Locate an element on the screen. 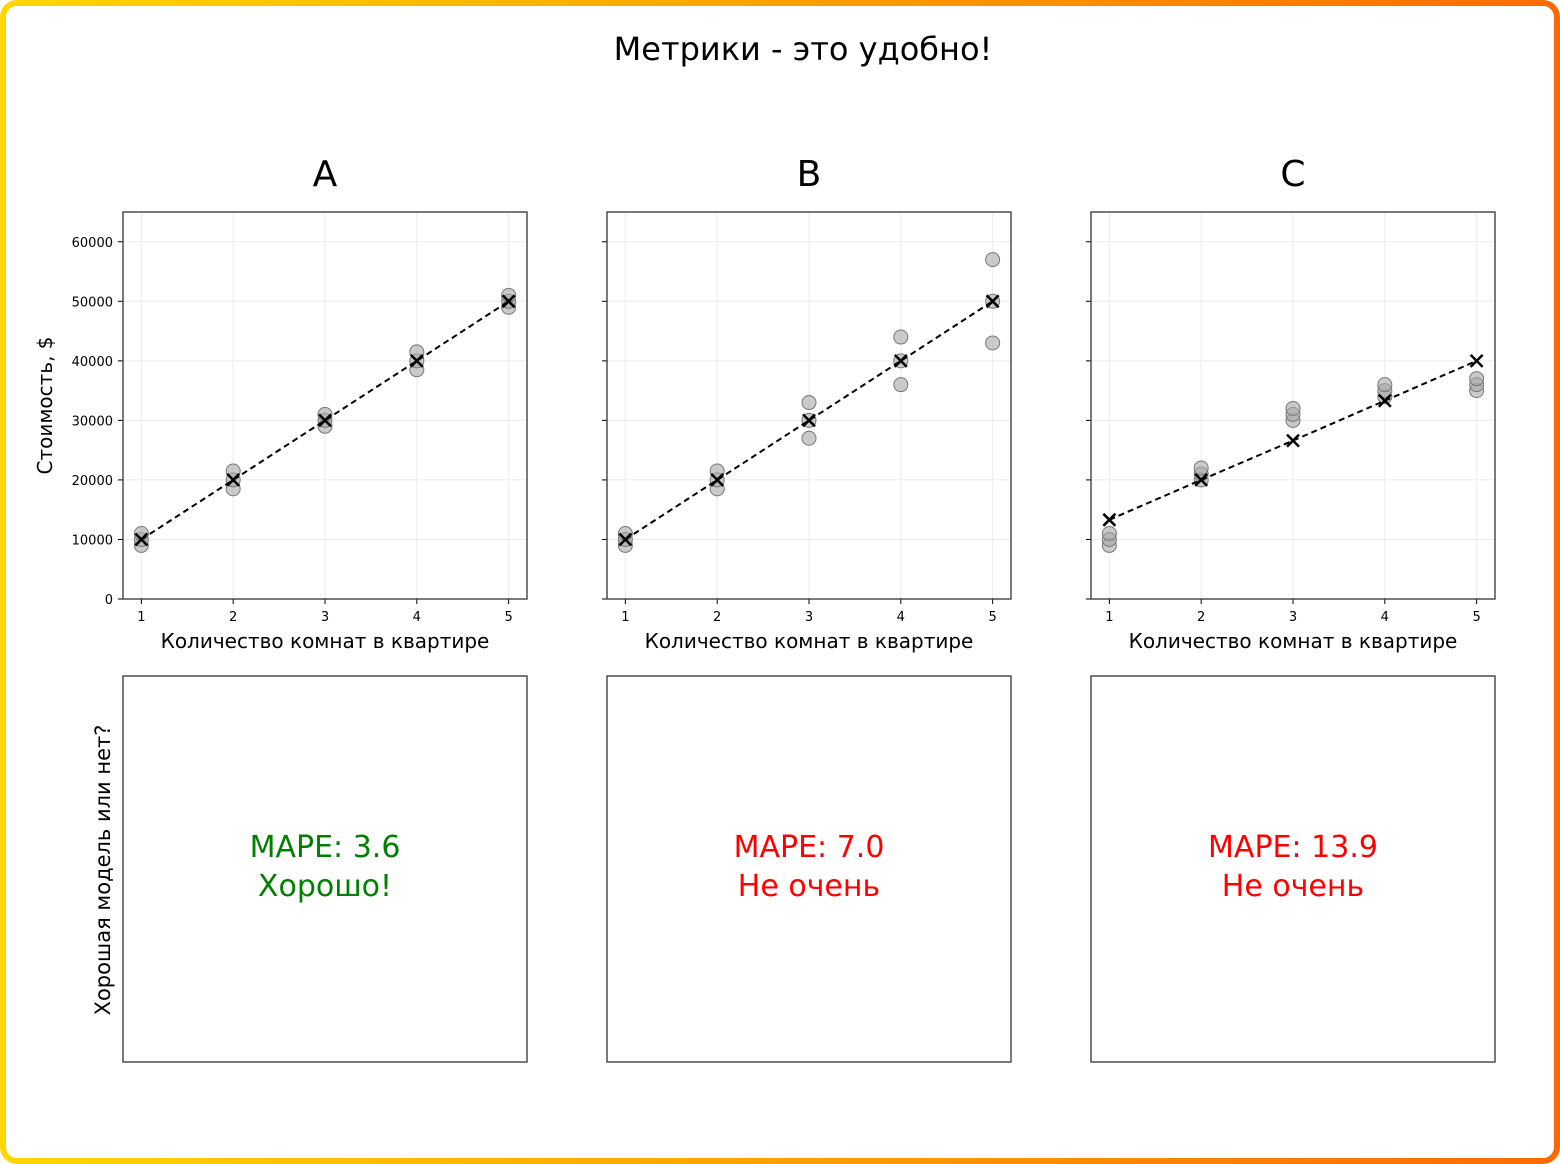  metric-label: MAPE: 13.9 is located at coordinates (1293, 847).